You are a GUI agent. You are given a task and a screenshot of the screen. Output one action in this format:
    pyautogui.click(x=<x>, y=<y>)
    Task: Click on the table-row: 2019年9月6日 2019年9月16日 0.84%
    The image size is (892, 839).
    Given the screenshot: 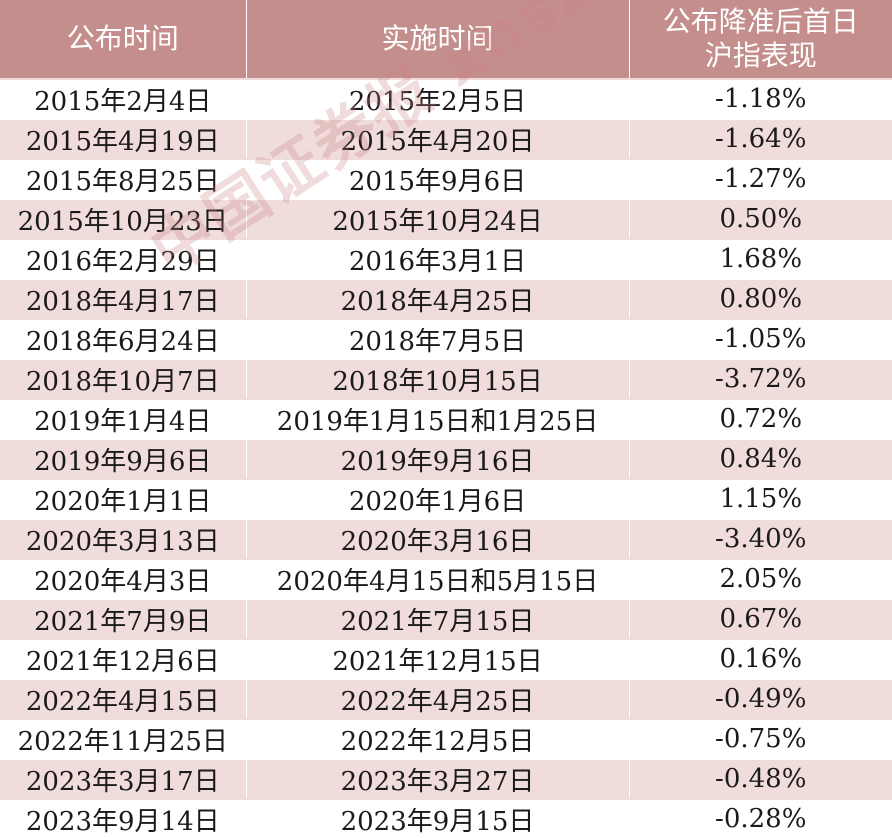 What is the action you would take?
    pyautogui.click(x=446, y=458)
    